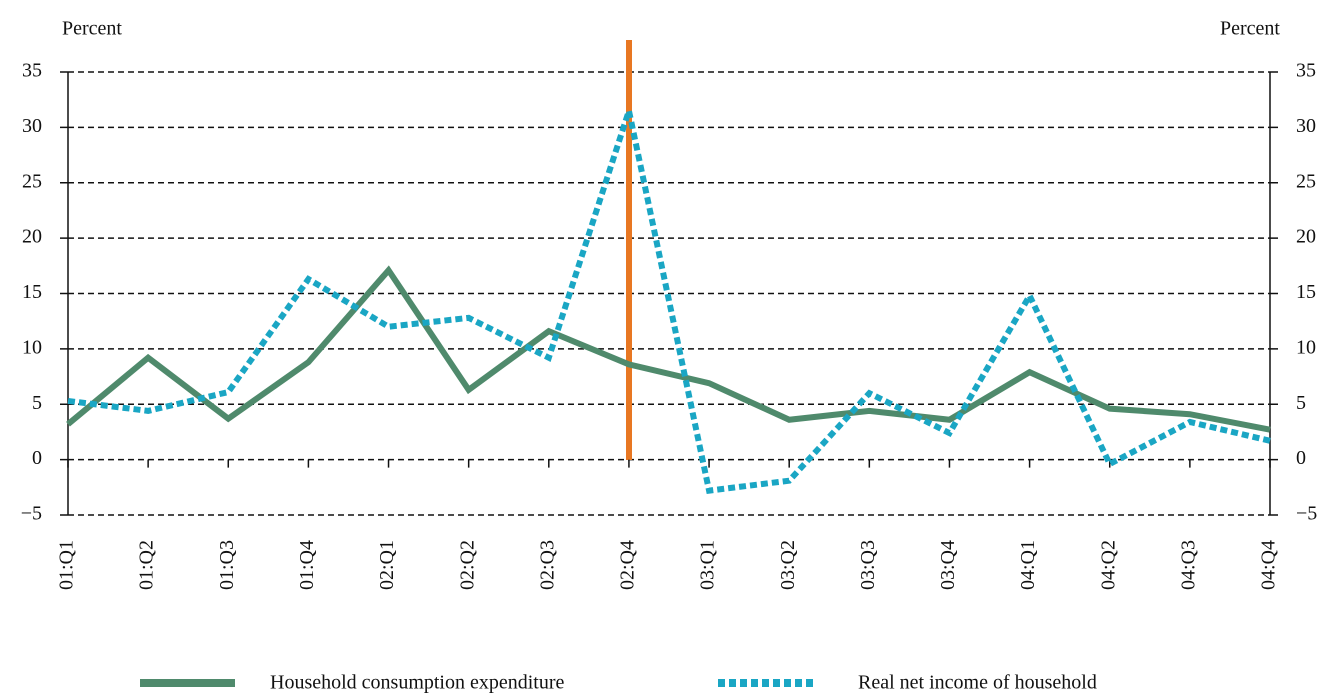 The height and width of the screenshot is (699, 1328). Describe the element at coordinates (1306, 237) in the screenshot. I see `y2-tick-label: 20` at that location.